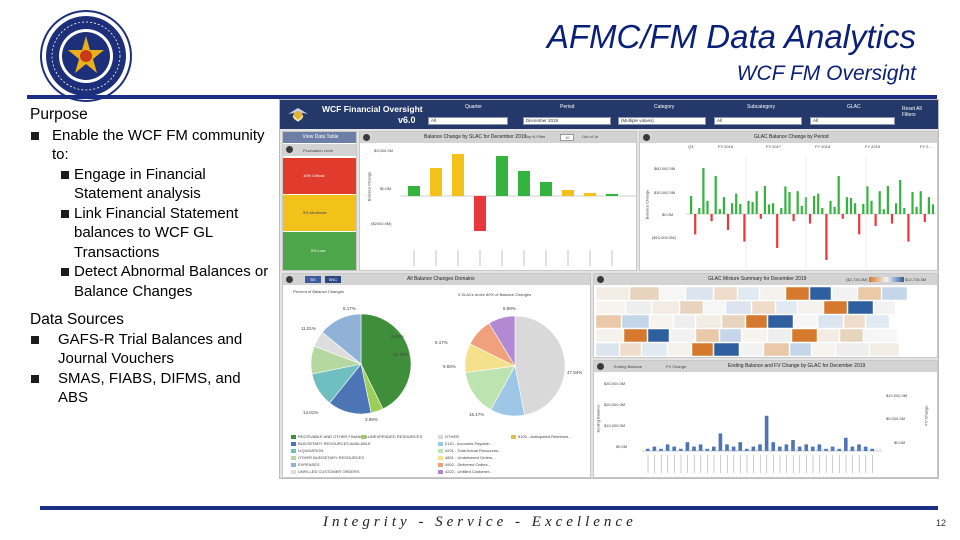  I want to click on afmc-seal-icon, so click(86, 56).